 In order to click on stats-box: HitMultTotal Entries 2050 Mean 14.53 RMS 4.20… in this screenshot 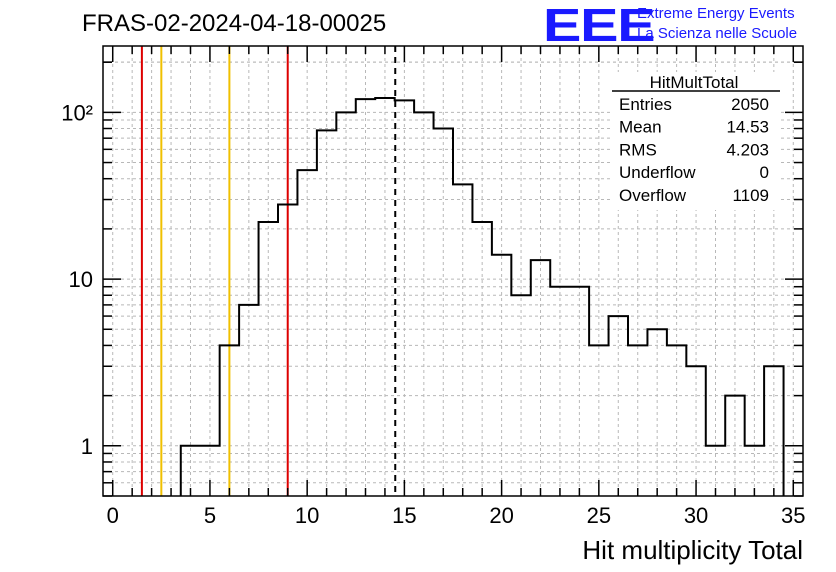, I will do `click(696, 141)`.